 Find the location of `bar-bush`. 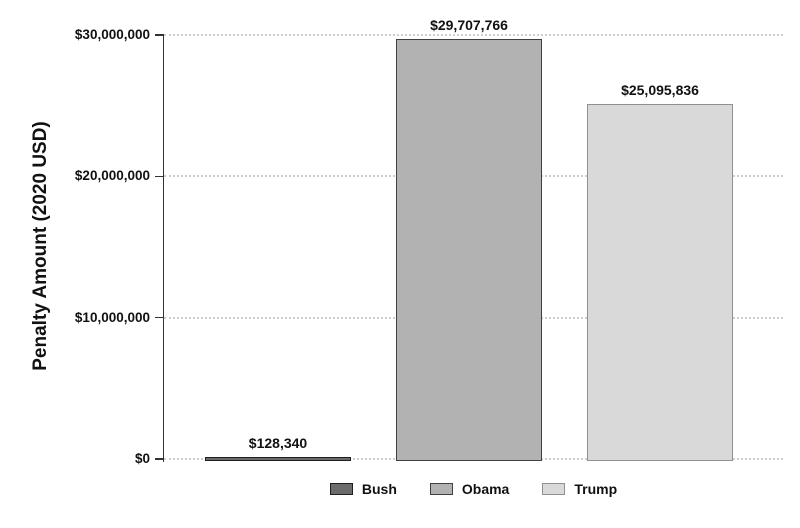

bar-bush is located at coordinates (278, 459).